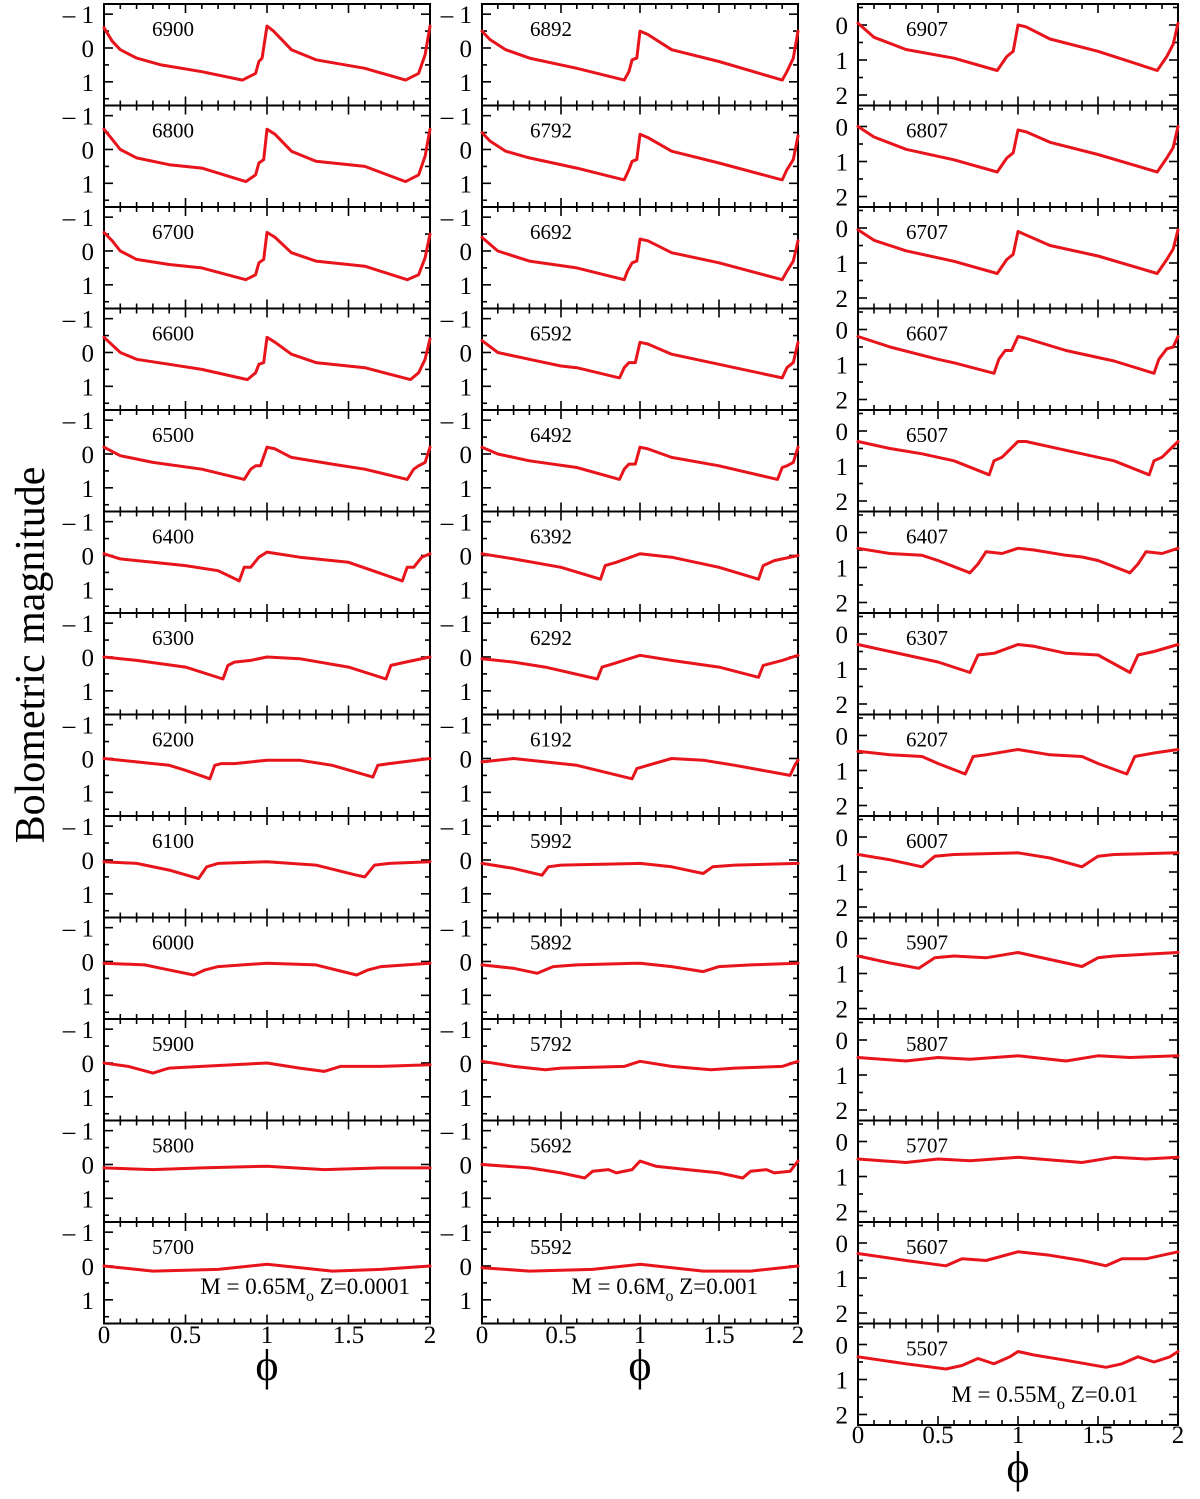 This screenshot has height=1499, width=1200. Describe the element at coordinates (253, 1286) in the screenshot. I see `note-mass: M = 0.65M` at that location.